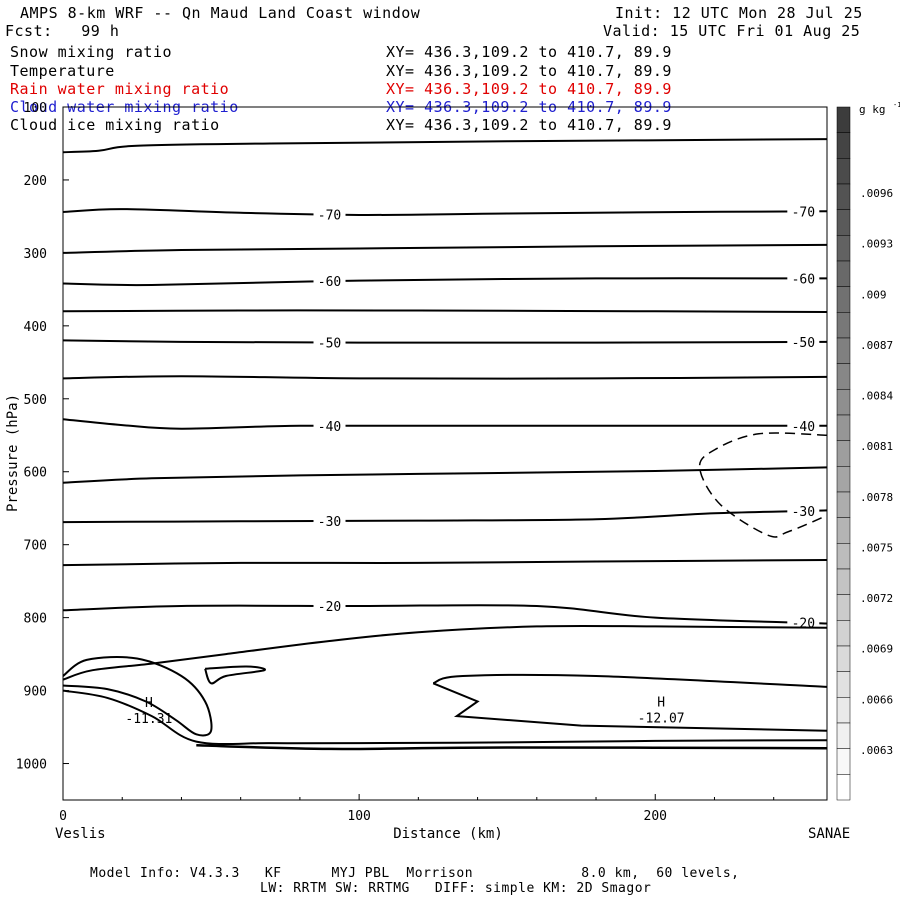 The image size is (900, 900). Describe the element at coordinates (661, 718) in the screenshot. I see `maximum-value: -12.07` at that location.